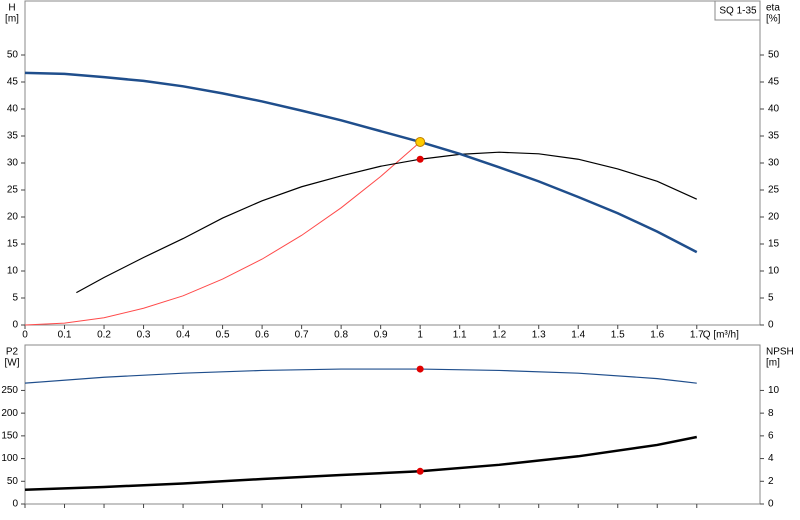 This screenshot has width=800, height=520. Describe the element at coordinates (15, 298) in the screenshot. I see `y-tick-label: 5` at that location.